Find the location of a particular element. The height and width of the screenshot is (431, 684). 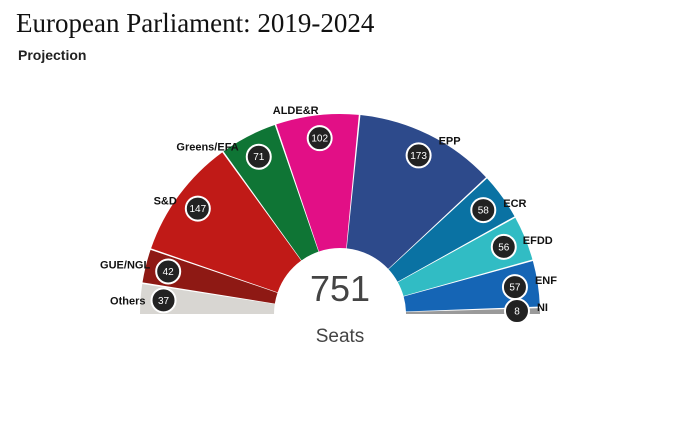

party-label-enf: ENF is located at coordinates (546, 281).